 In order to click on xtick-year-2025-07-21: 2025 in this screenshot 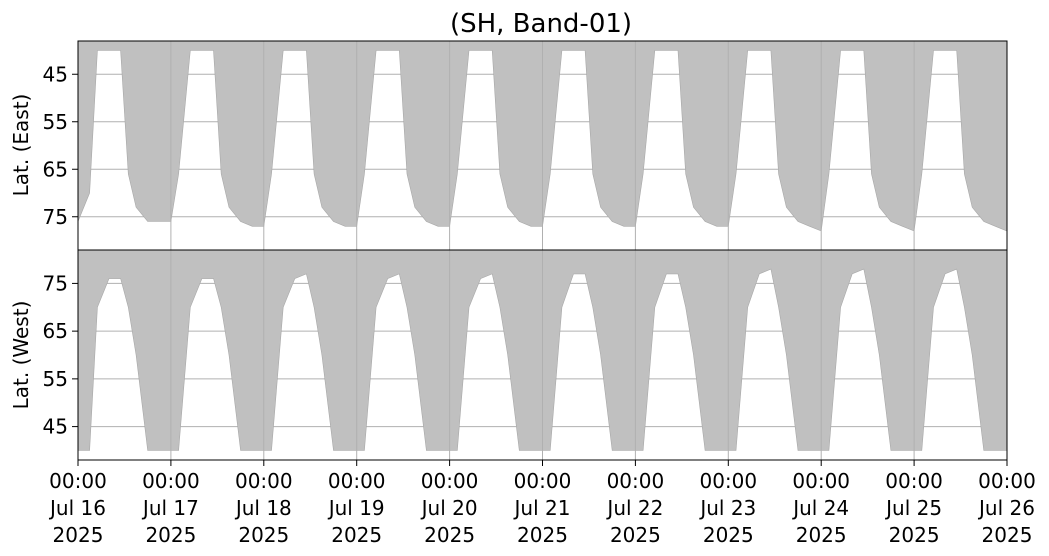, I will do `click(542, 535)`.